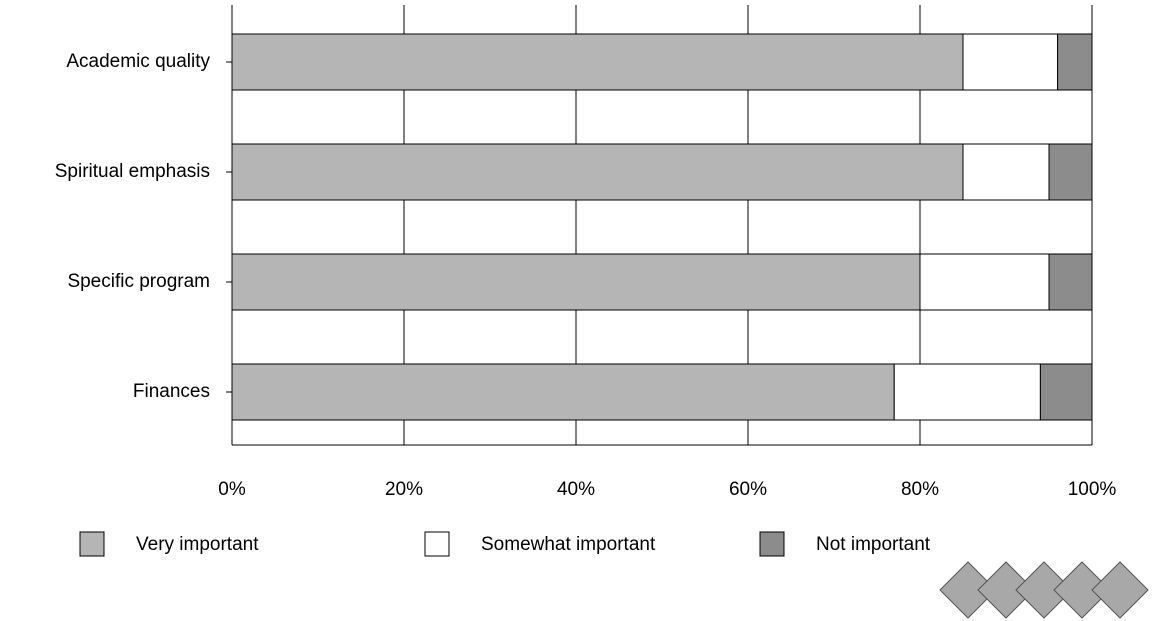  Describe the element at coordinates (568, 544) in the screenshot. I see `legend-label: Somewhat important` at that location.